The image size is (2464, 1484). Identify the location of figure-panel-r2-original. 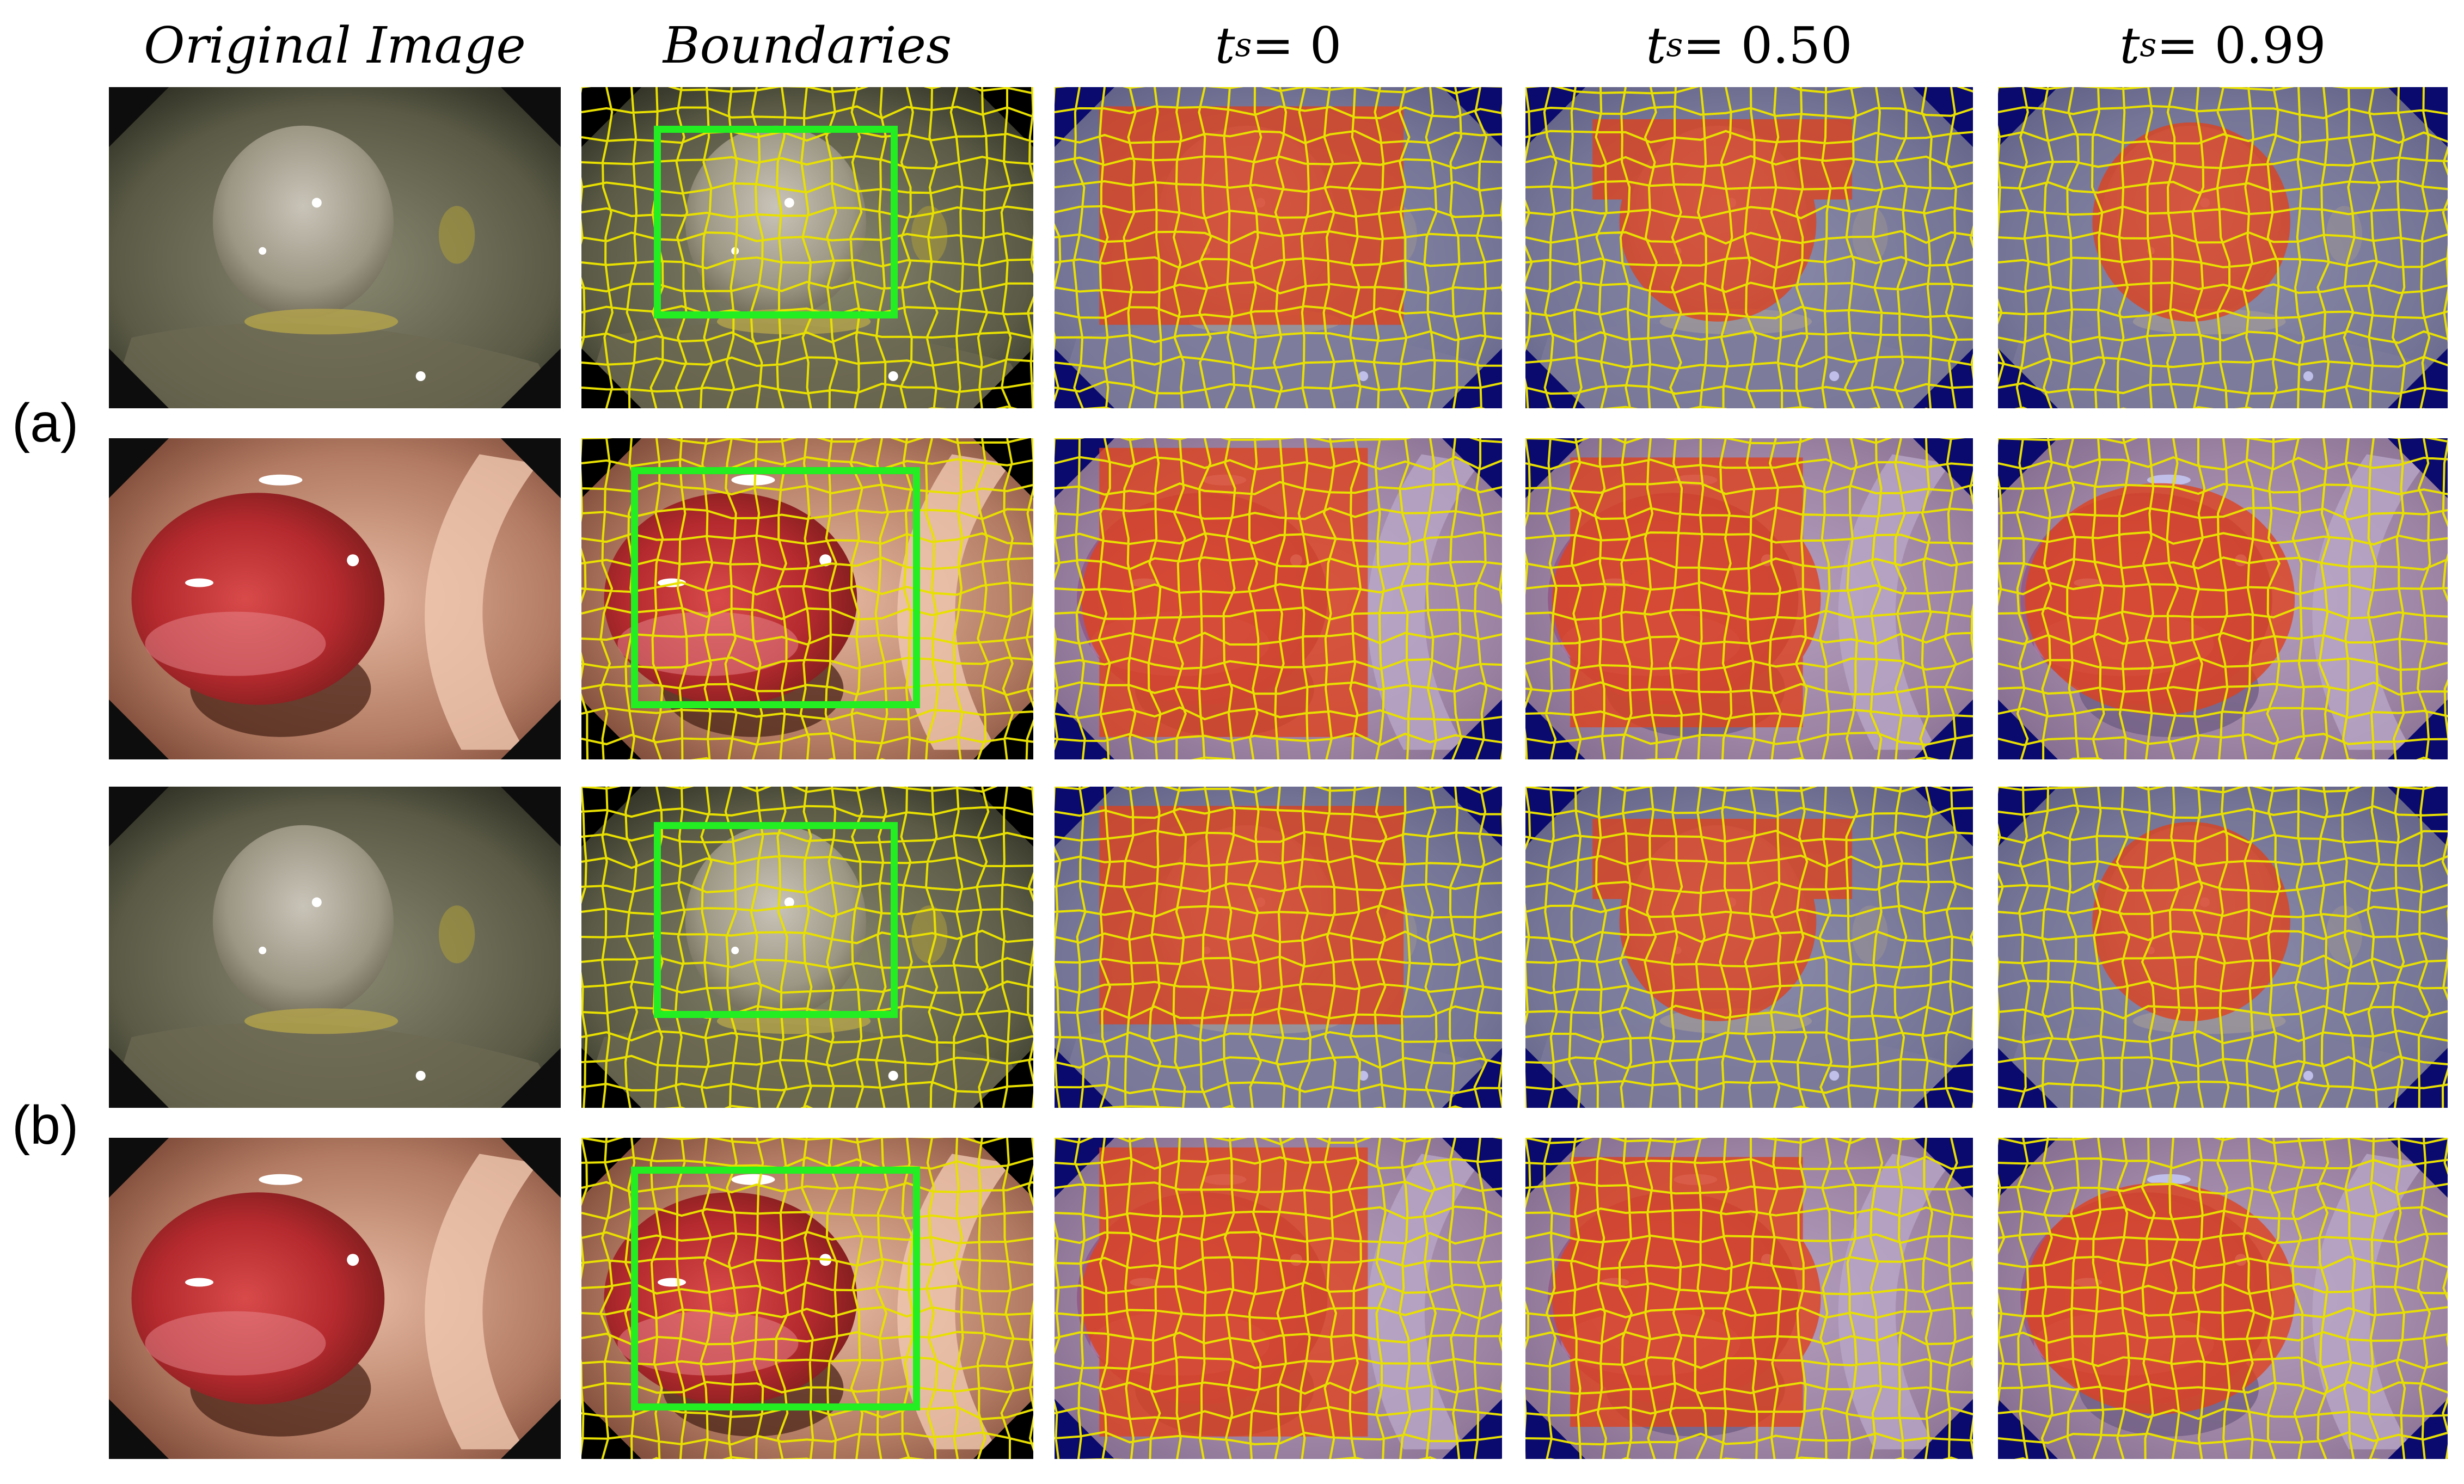
(335, 598).